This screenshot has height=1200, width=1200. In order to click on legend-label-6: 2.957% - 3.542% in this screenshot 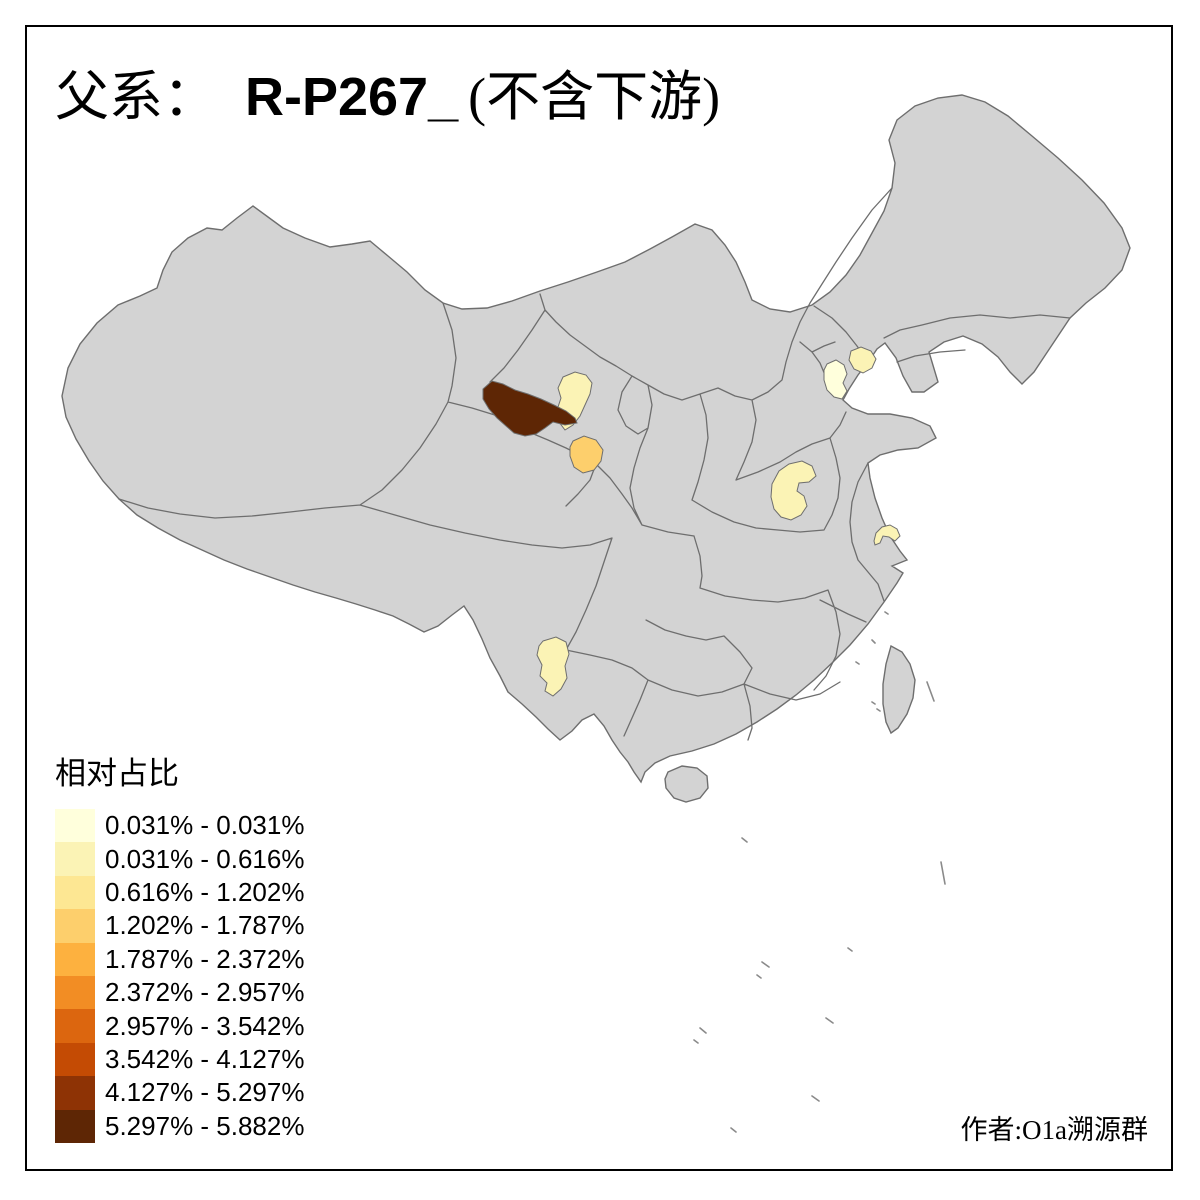, I will do `click(205, 1025)`.